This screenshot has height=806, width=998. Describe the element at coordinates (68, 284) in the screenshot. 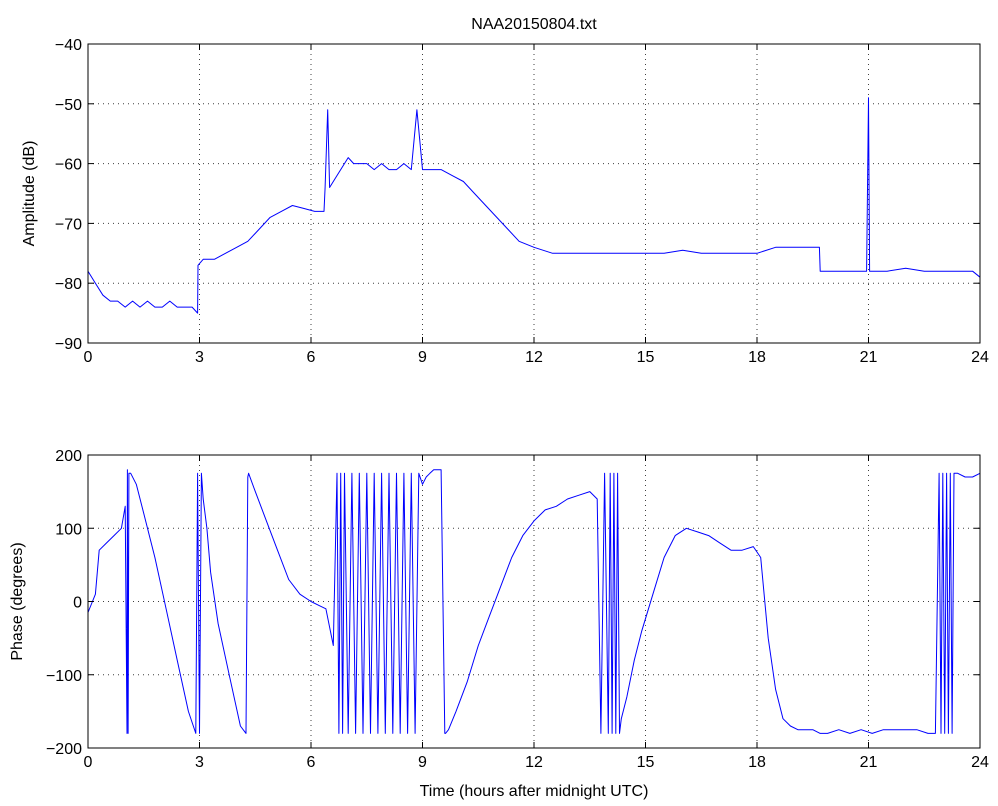

I see `amplitude-ytick-label: −80` at that location.